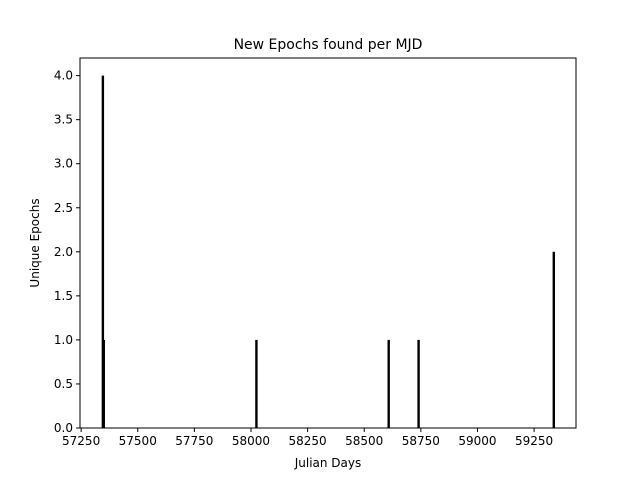 This screenshot has width=640, height=480. Describe the element at coordinates (251, 441) in the screenshot. I see `x-tick-label: 58000` at that location.